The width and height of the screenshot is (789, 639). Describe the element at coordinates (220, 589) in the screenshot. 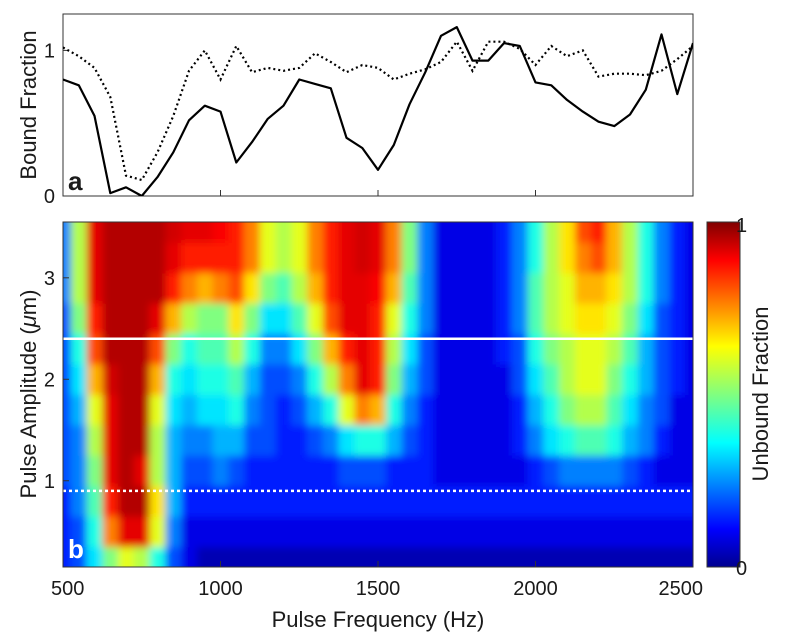

I see `panel-b-x-tick-label: 1000` at that location.